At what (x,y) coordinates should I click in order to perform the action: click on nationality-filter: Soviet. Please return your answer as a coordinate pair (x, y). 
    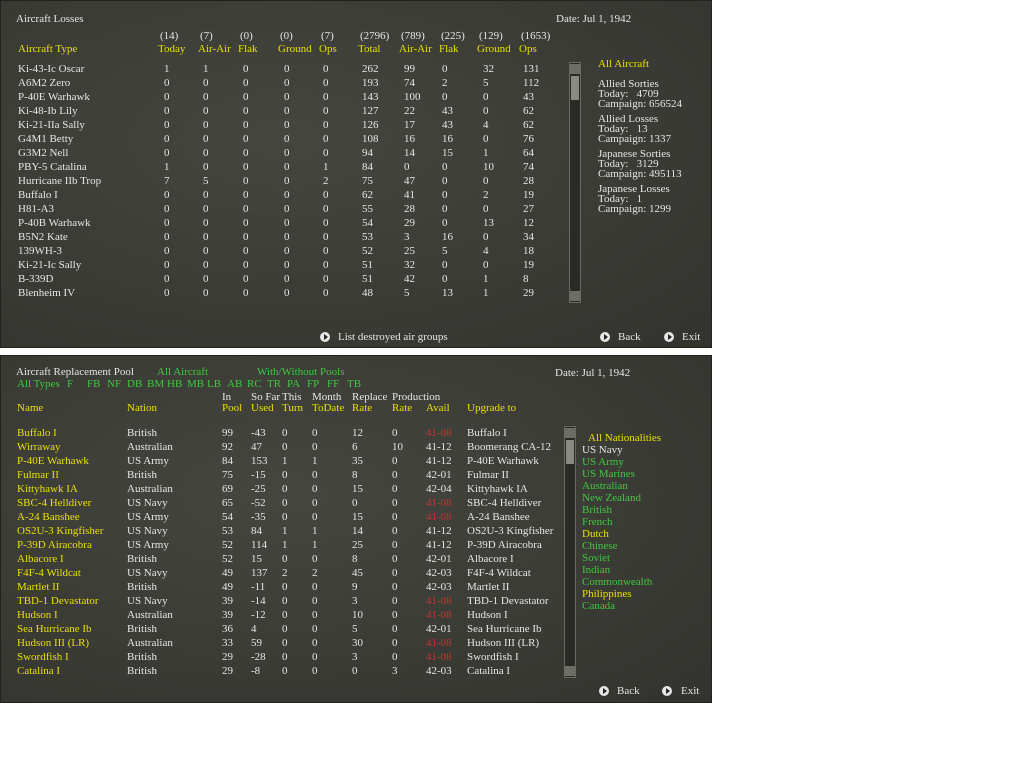
    Looking at the image, I should click on (596, 558).